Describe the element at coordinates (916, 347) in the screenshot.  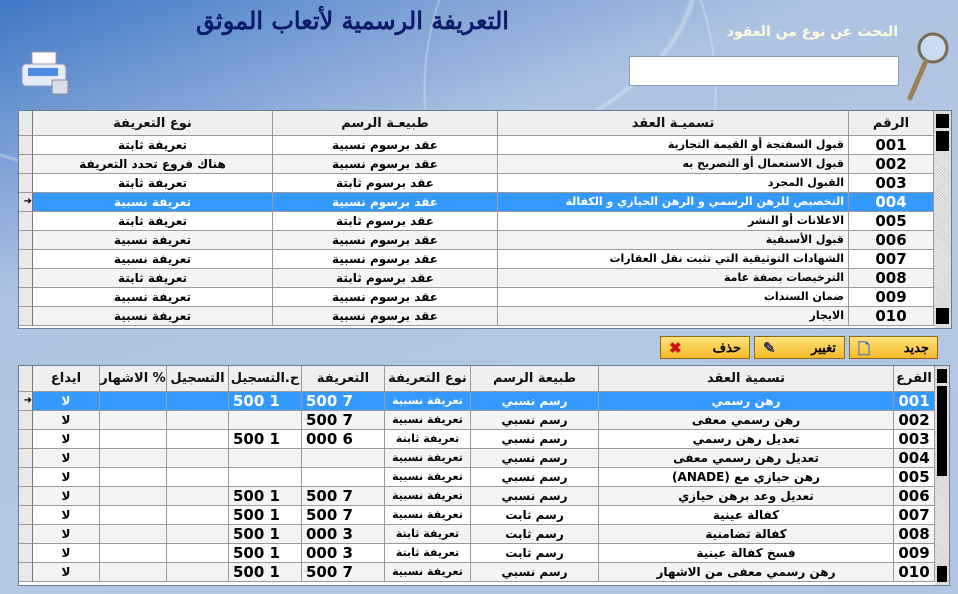
I see `new-label: جديد` at that location.